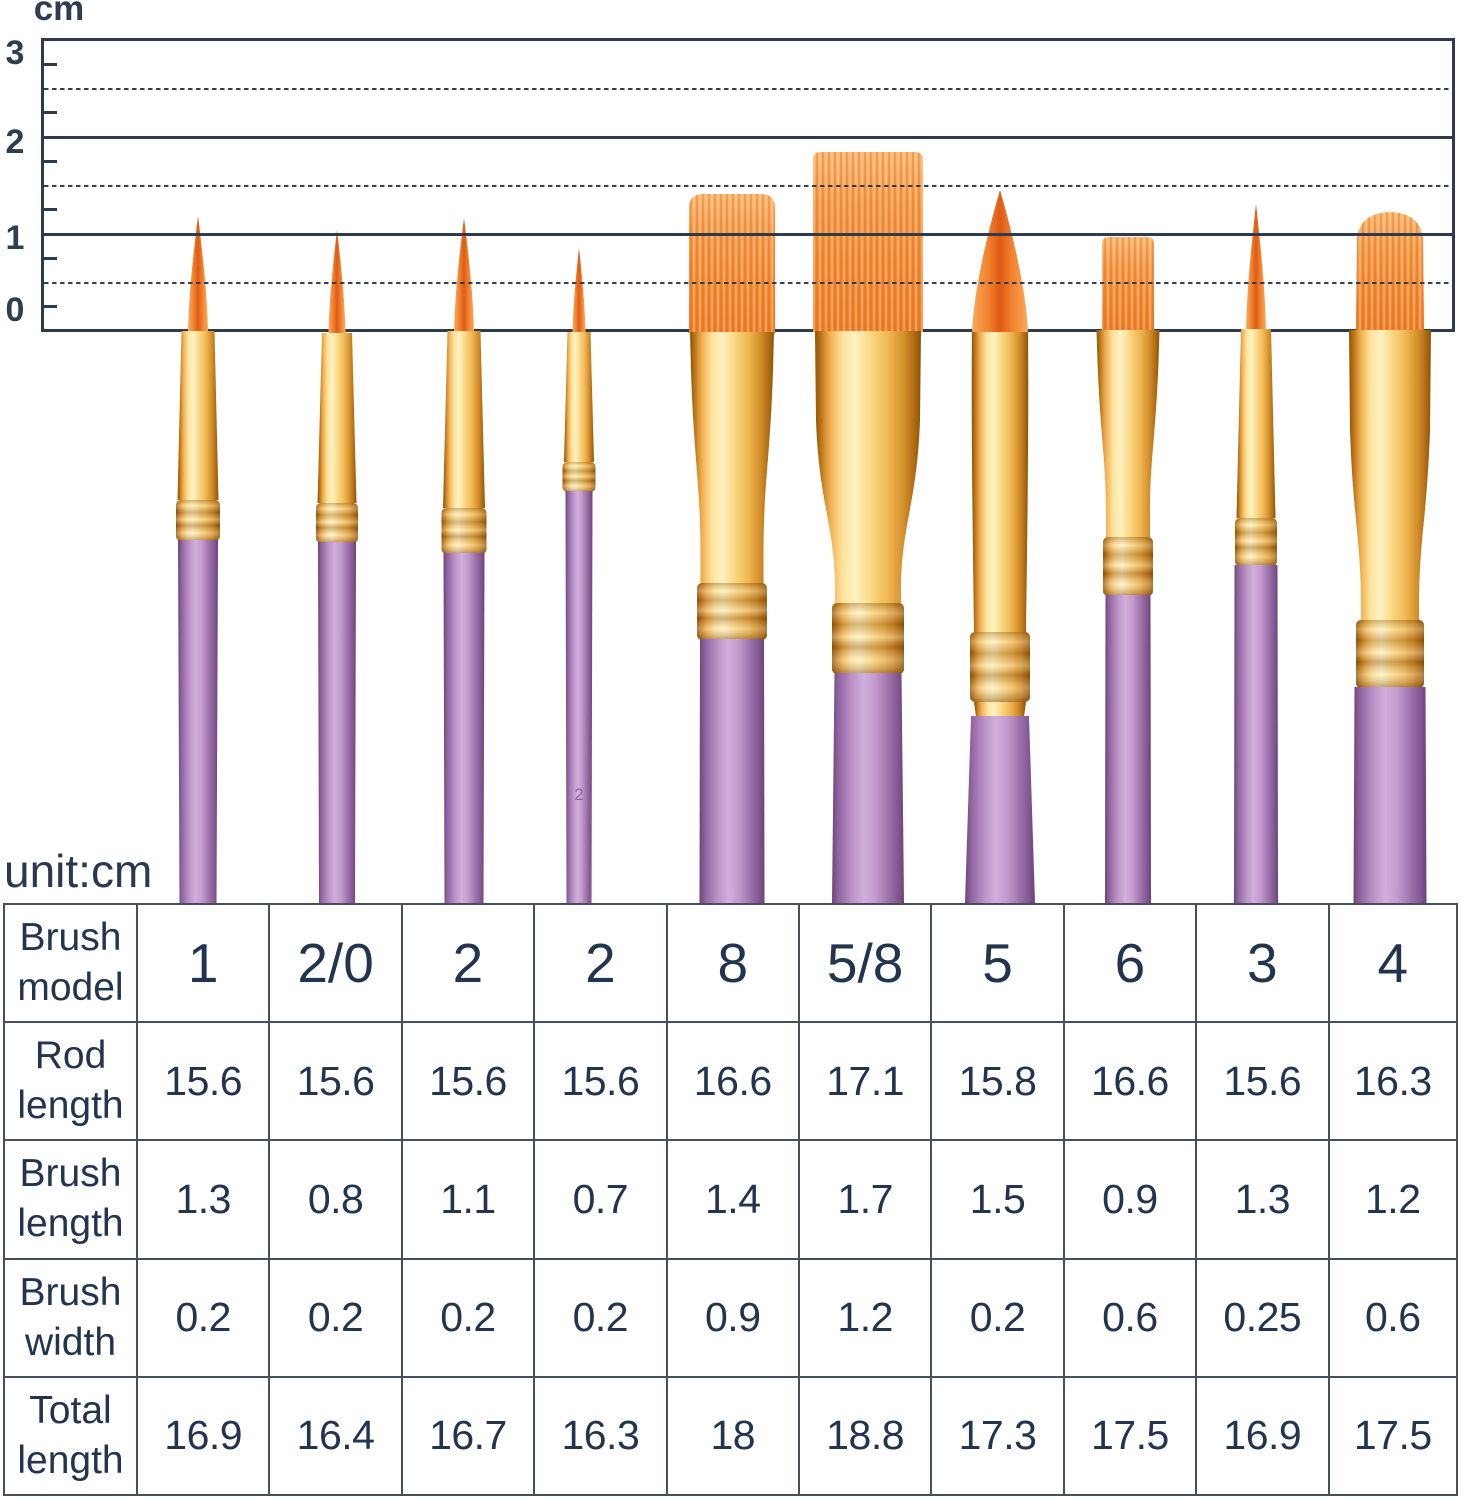 The image size is (1462, 1500). I want to click on svg-text: 2, so click(578, 794).